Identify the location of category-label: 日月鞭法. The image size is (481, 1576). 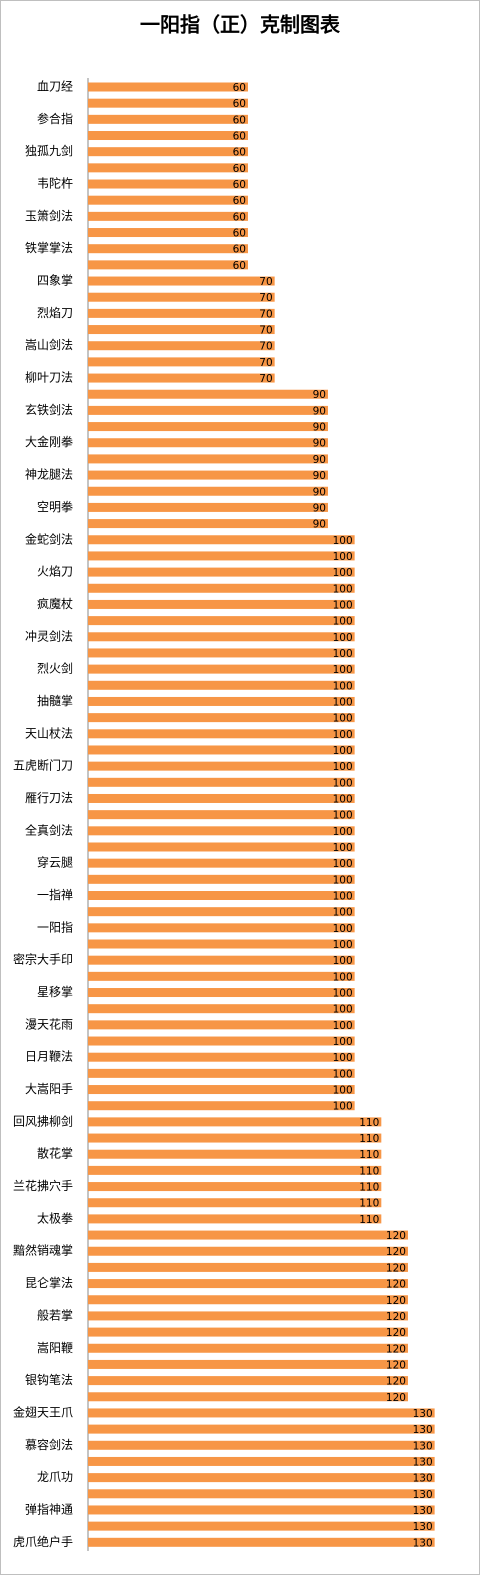
(49, 1057).